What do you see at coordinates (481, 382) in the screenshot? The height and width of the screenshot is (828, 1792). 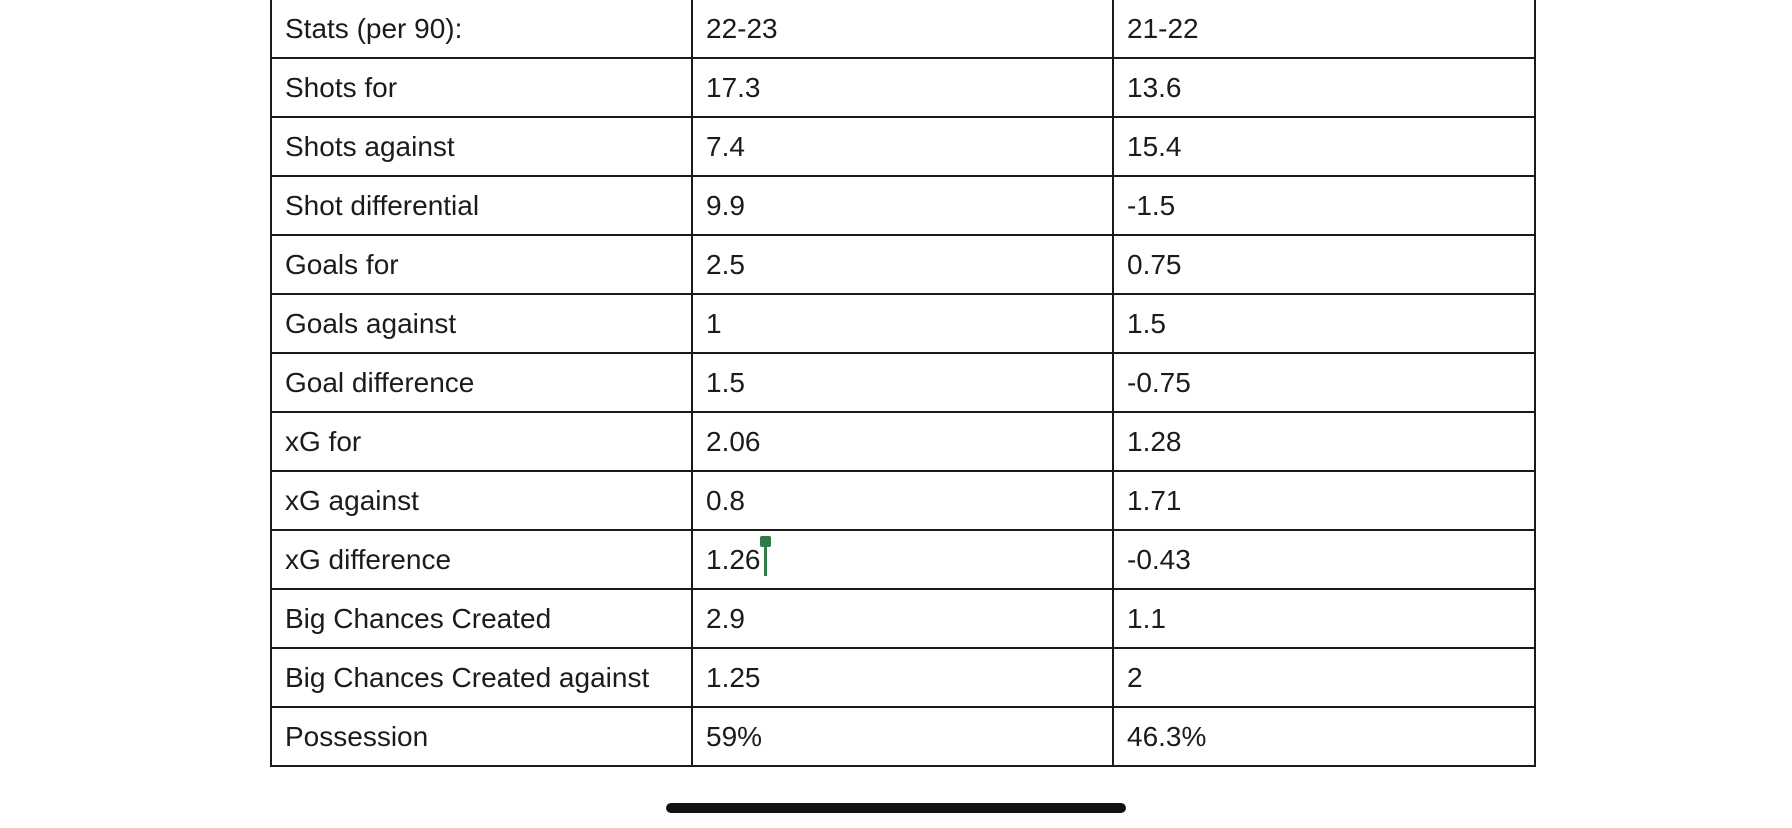 I see `row-label-cell: Goal difference` at bounding box center [481, 382].